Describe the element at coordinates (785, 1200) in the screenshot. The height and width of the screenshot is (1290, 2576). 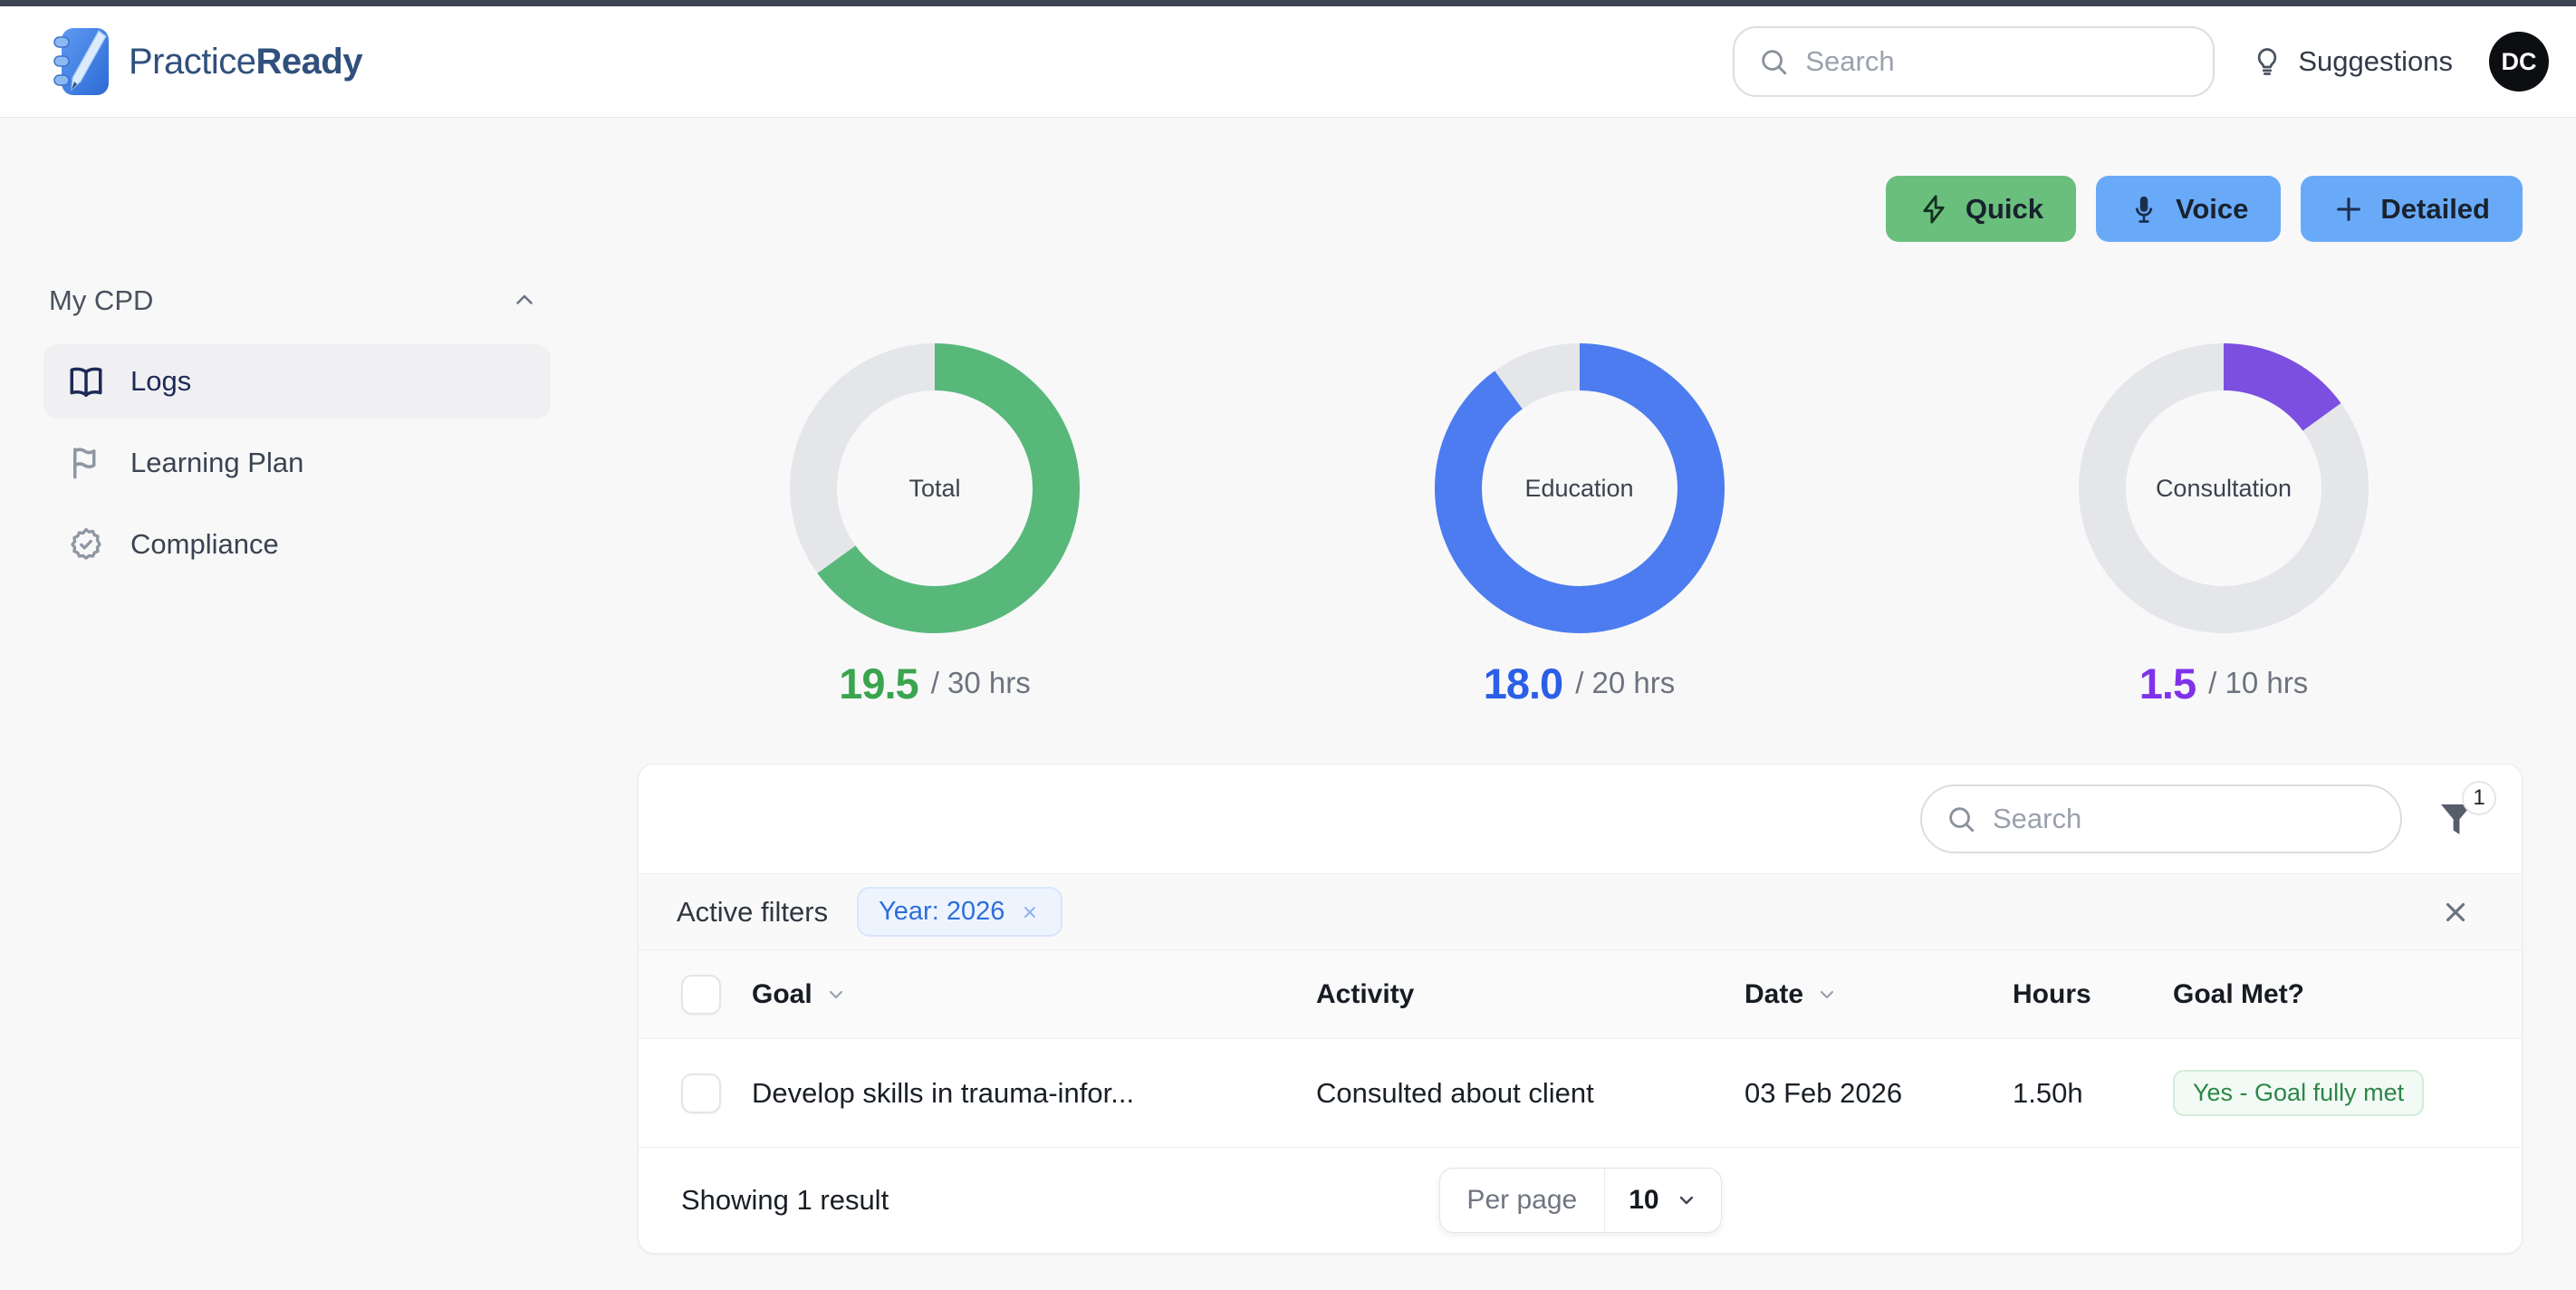
I see `results-summary: Showing 1 result` at that location.